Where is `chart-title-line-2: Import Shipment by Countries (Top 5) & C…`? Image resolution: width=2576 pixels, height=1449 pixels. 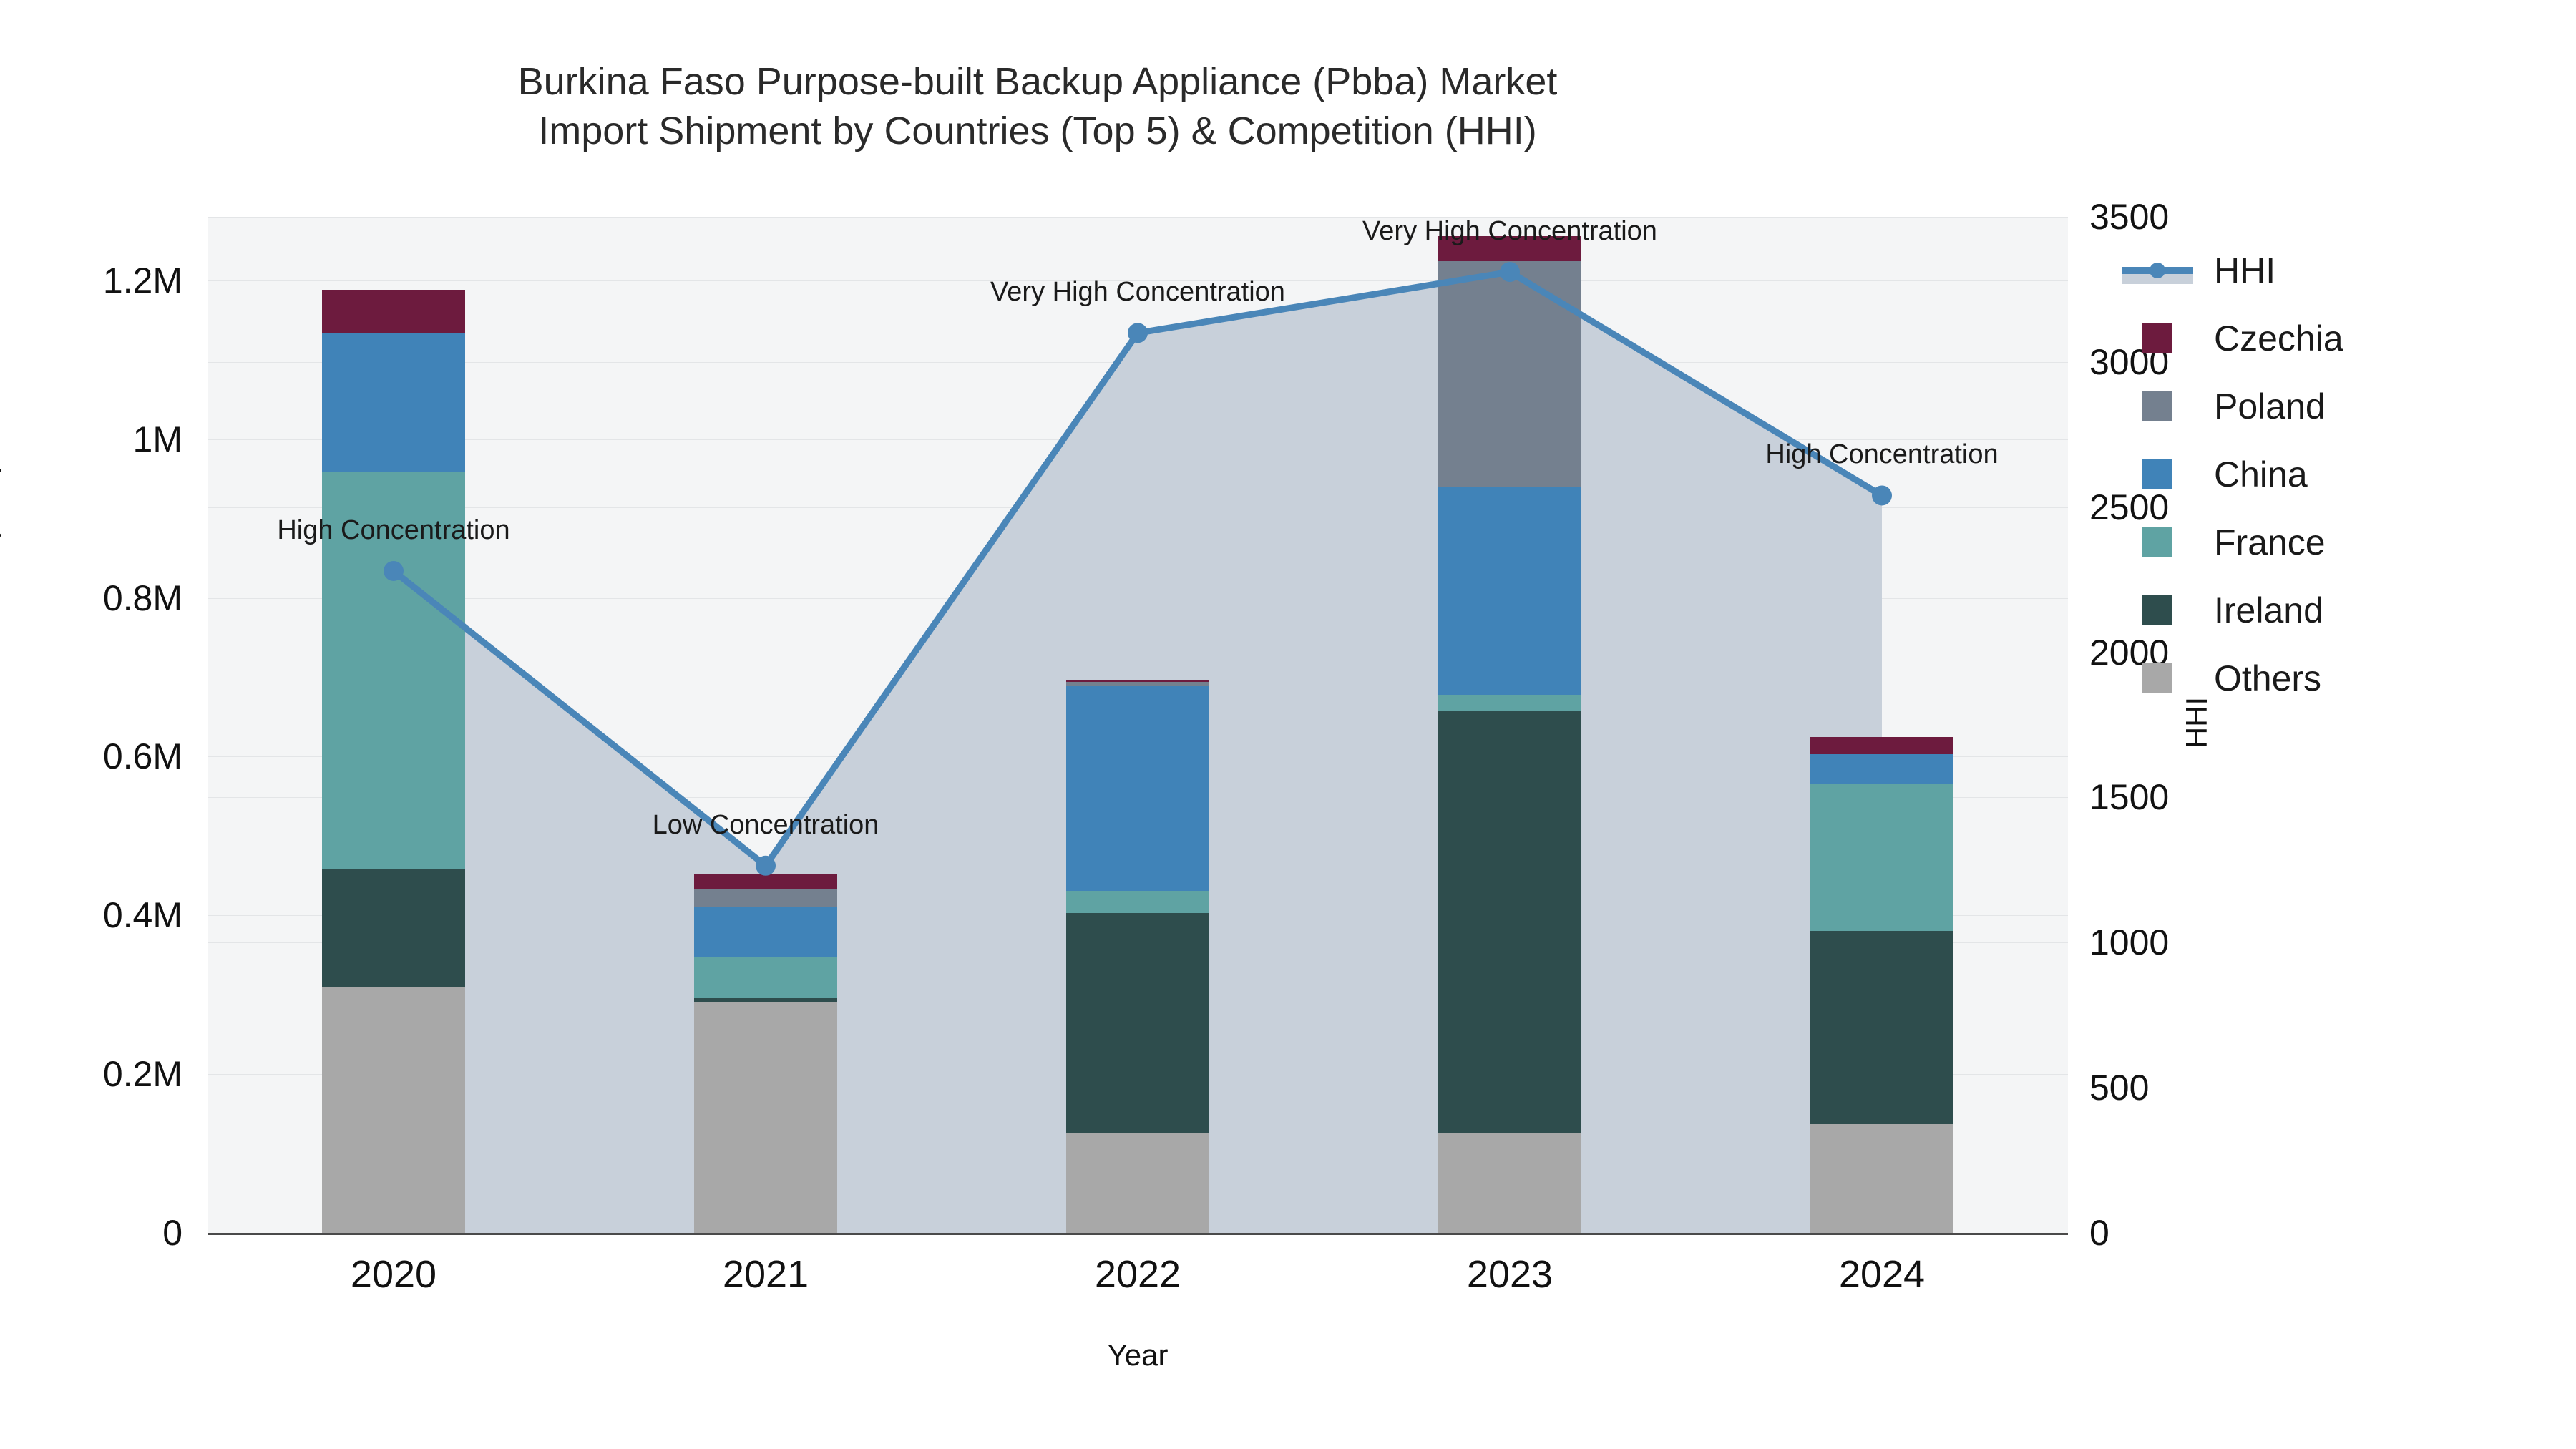 chart-title-line-2: Import Shipment by Countries (Top 5) & C… is located at coordinates (1037, 131).